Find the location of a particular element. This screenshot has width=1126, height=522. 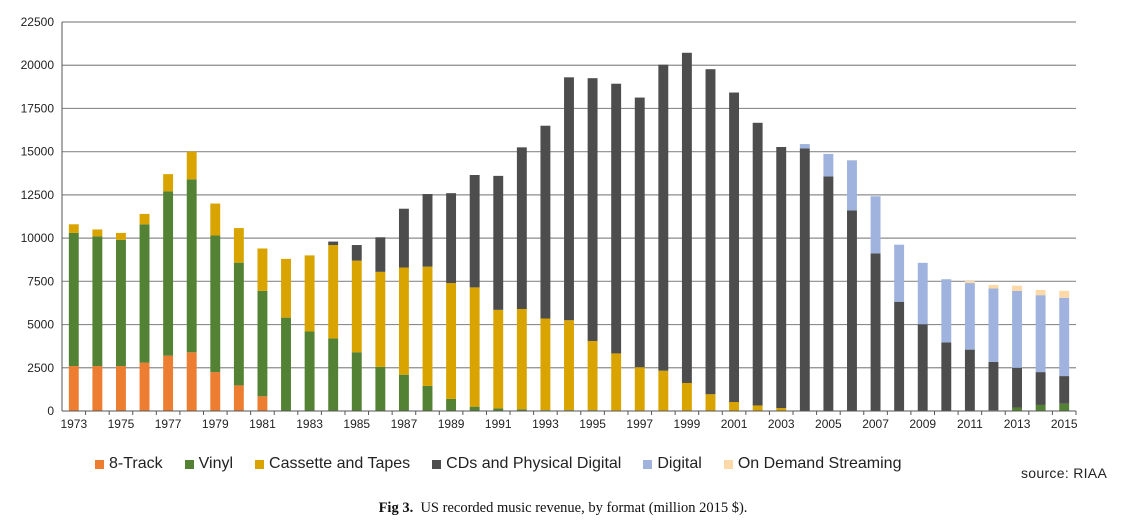

legend-label-8-track: 8-Track is located at coordinates (136, 463).